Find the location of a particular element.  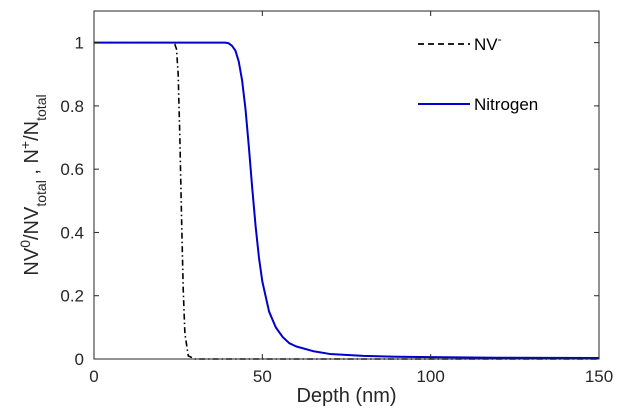

x-tick-label: 50 is located at coordinates (262, 376).